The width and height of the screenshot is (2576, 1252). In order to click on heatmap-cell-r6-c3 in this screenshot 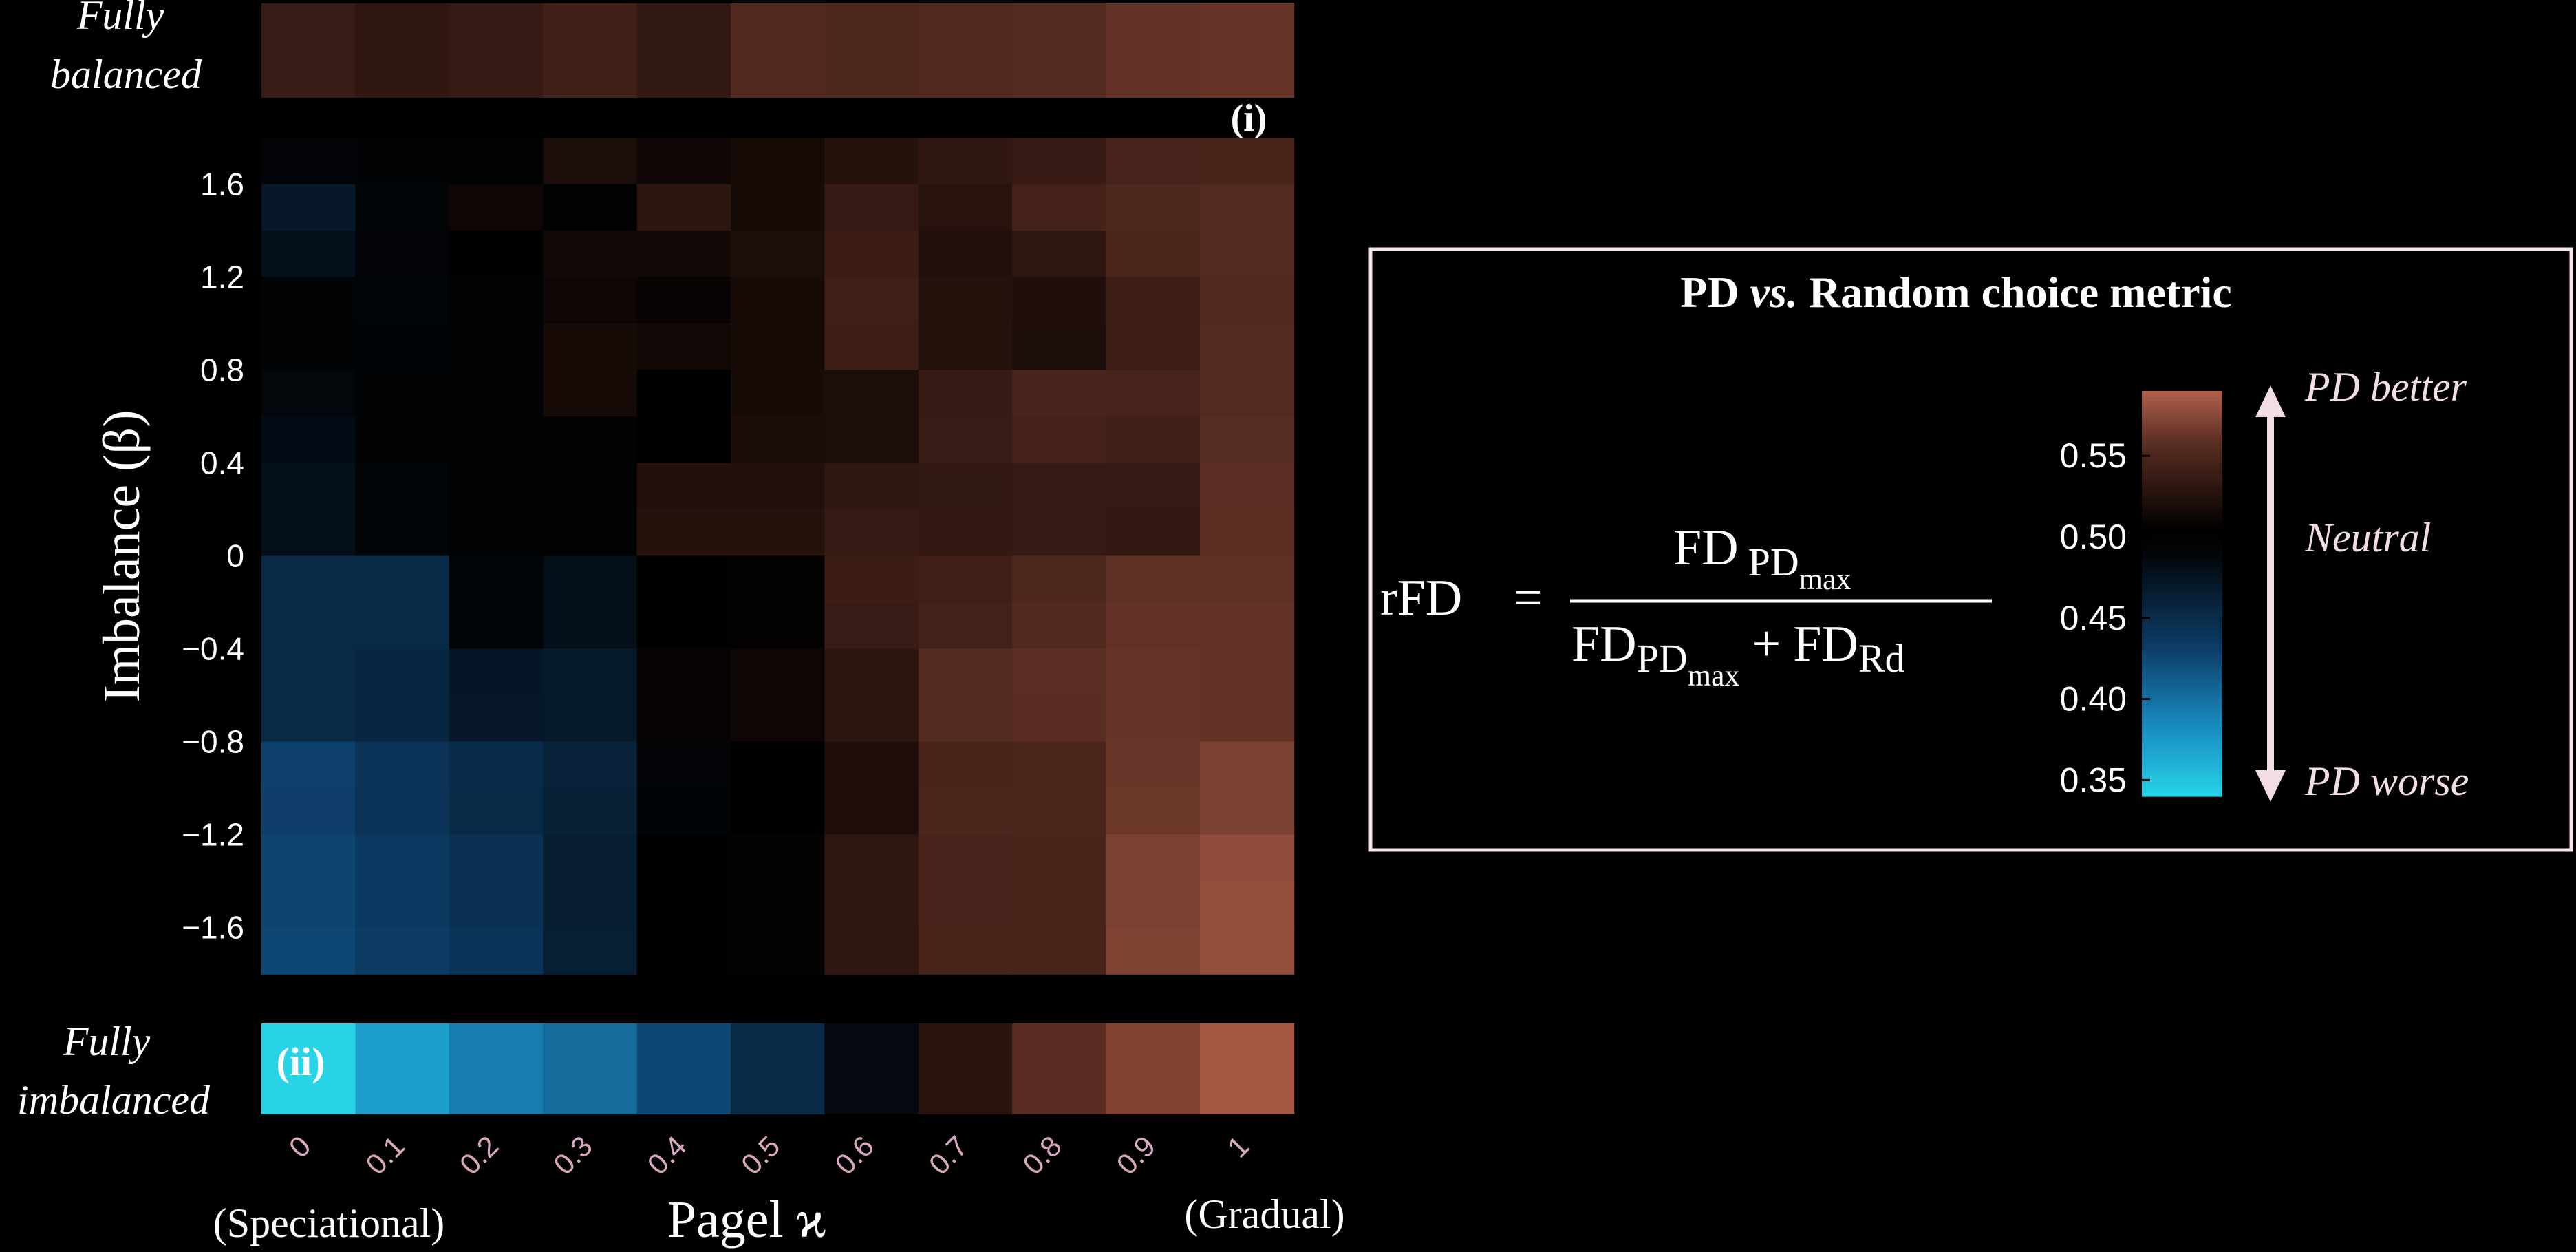, I will do `click(590, 440)`.